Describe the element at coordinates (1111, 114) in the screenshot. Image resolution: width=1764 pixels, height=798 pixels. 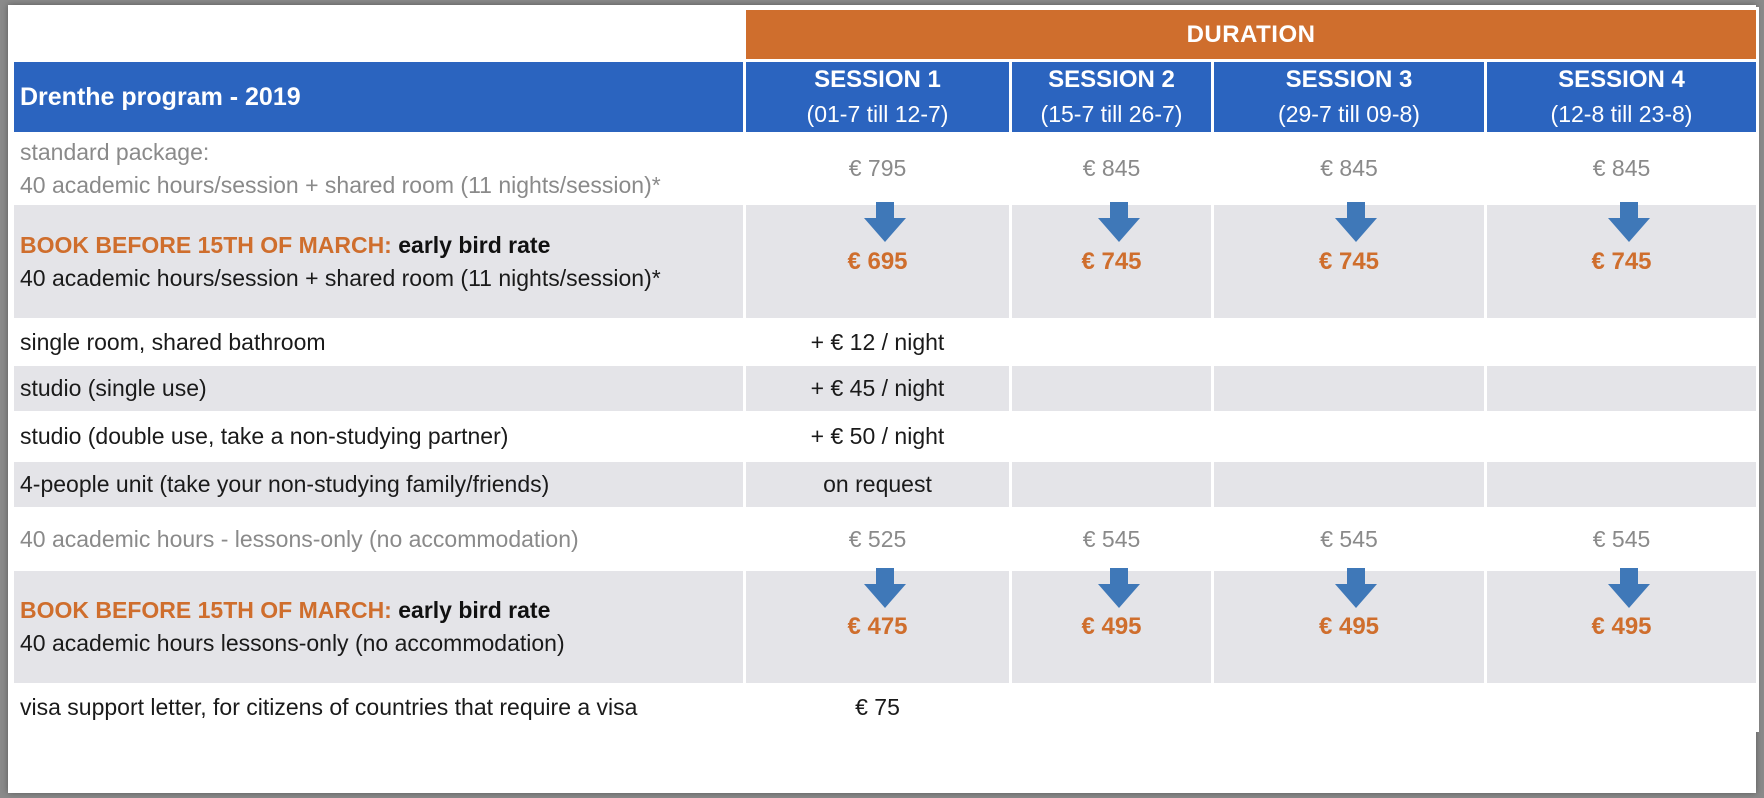
I see `session-2-dates: (15-7 till 26-7)` at that location.